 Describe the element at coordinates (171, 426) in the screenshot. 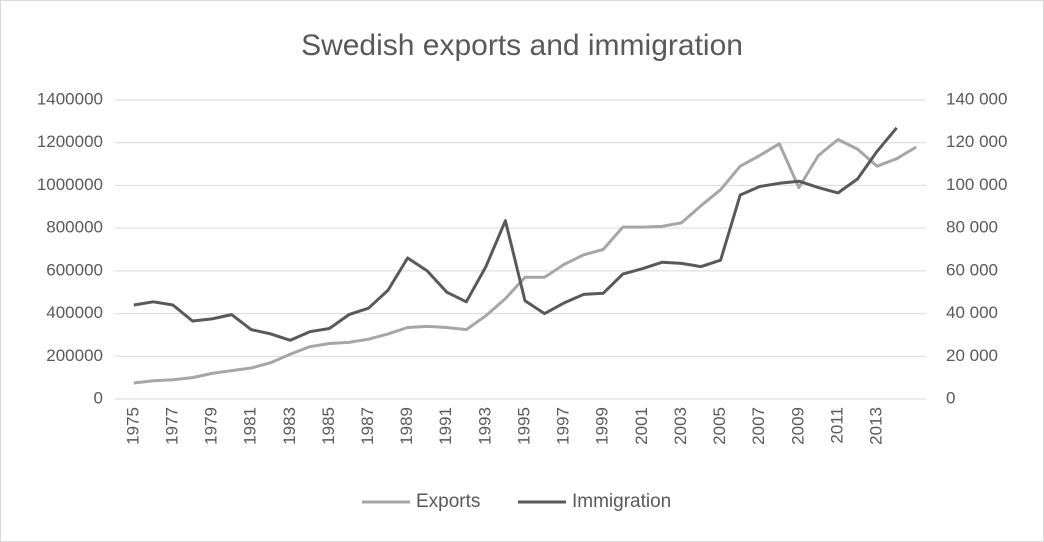

I see `x-tick-label: 1977` at that location.